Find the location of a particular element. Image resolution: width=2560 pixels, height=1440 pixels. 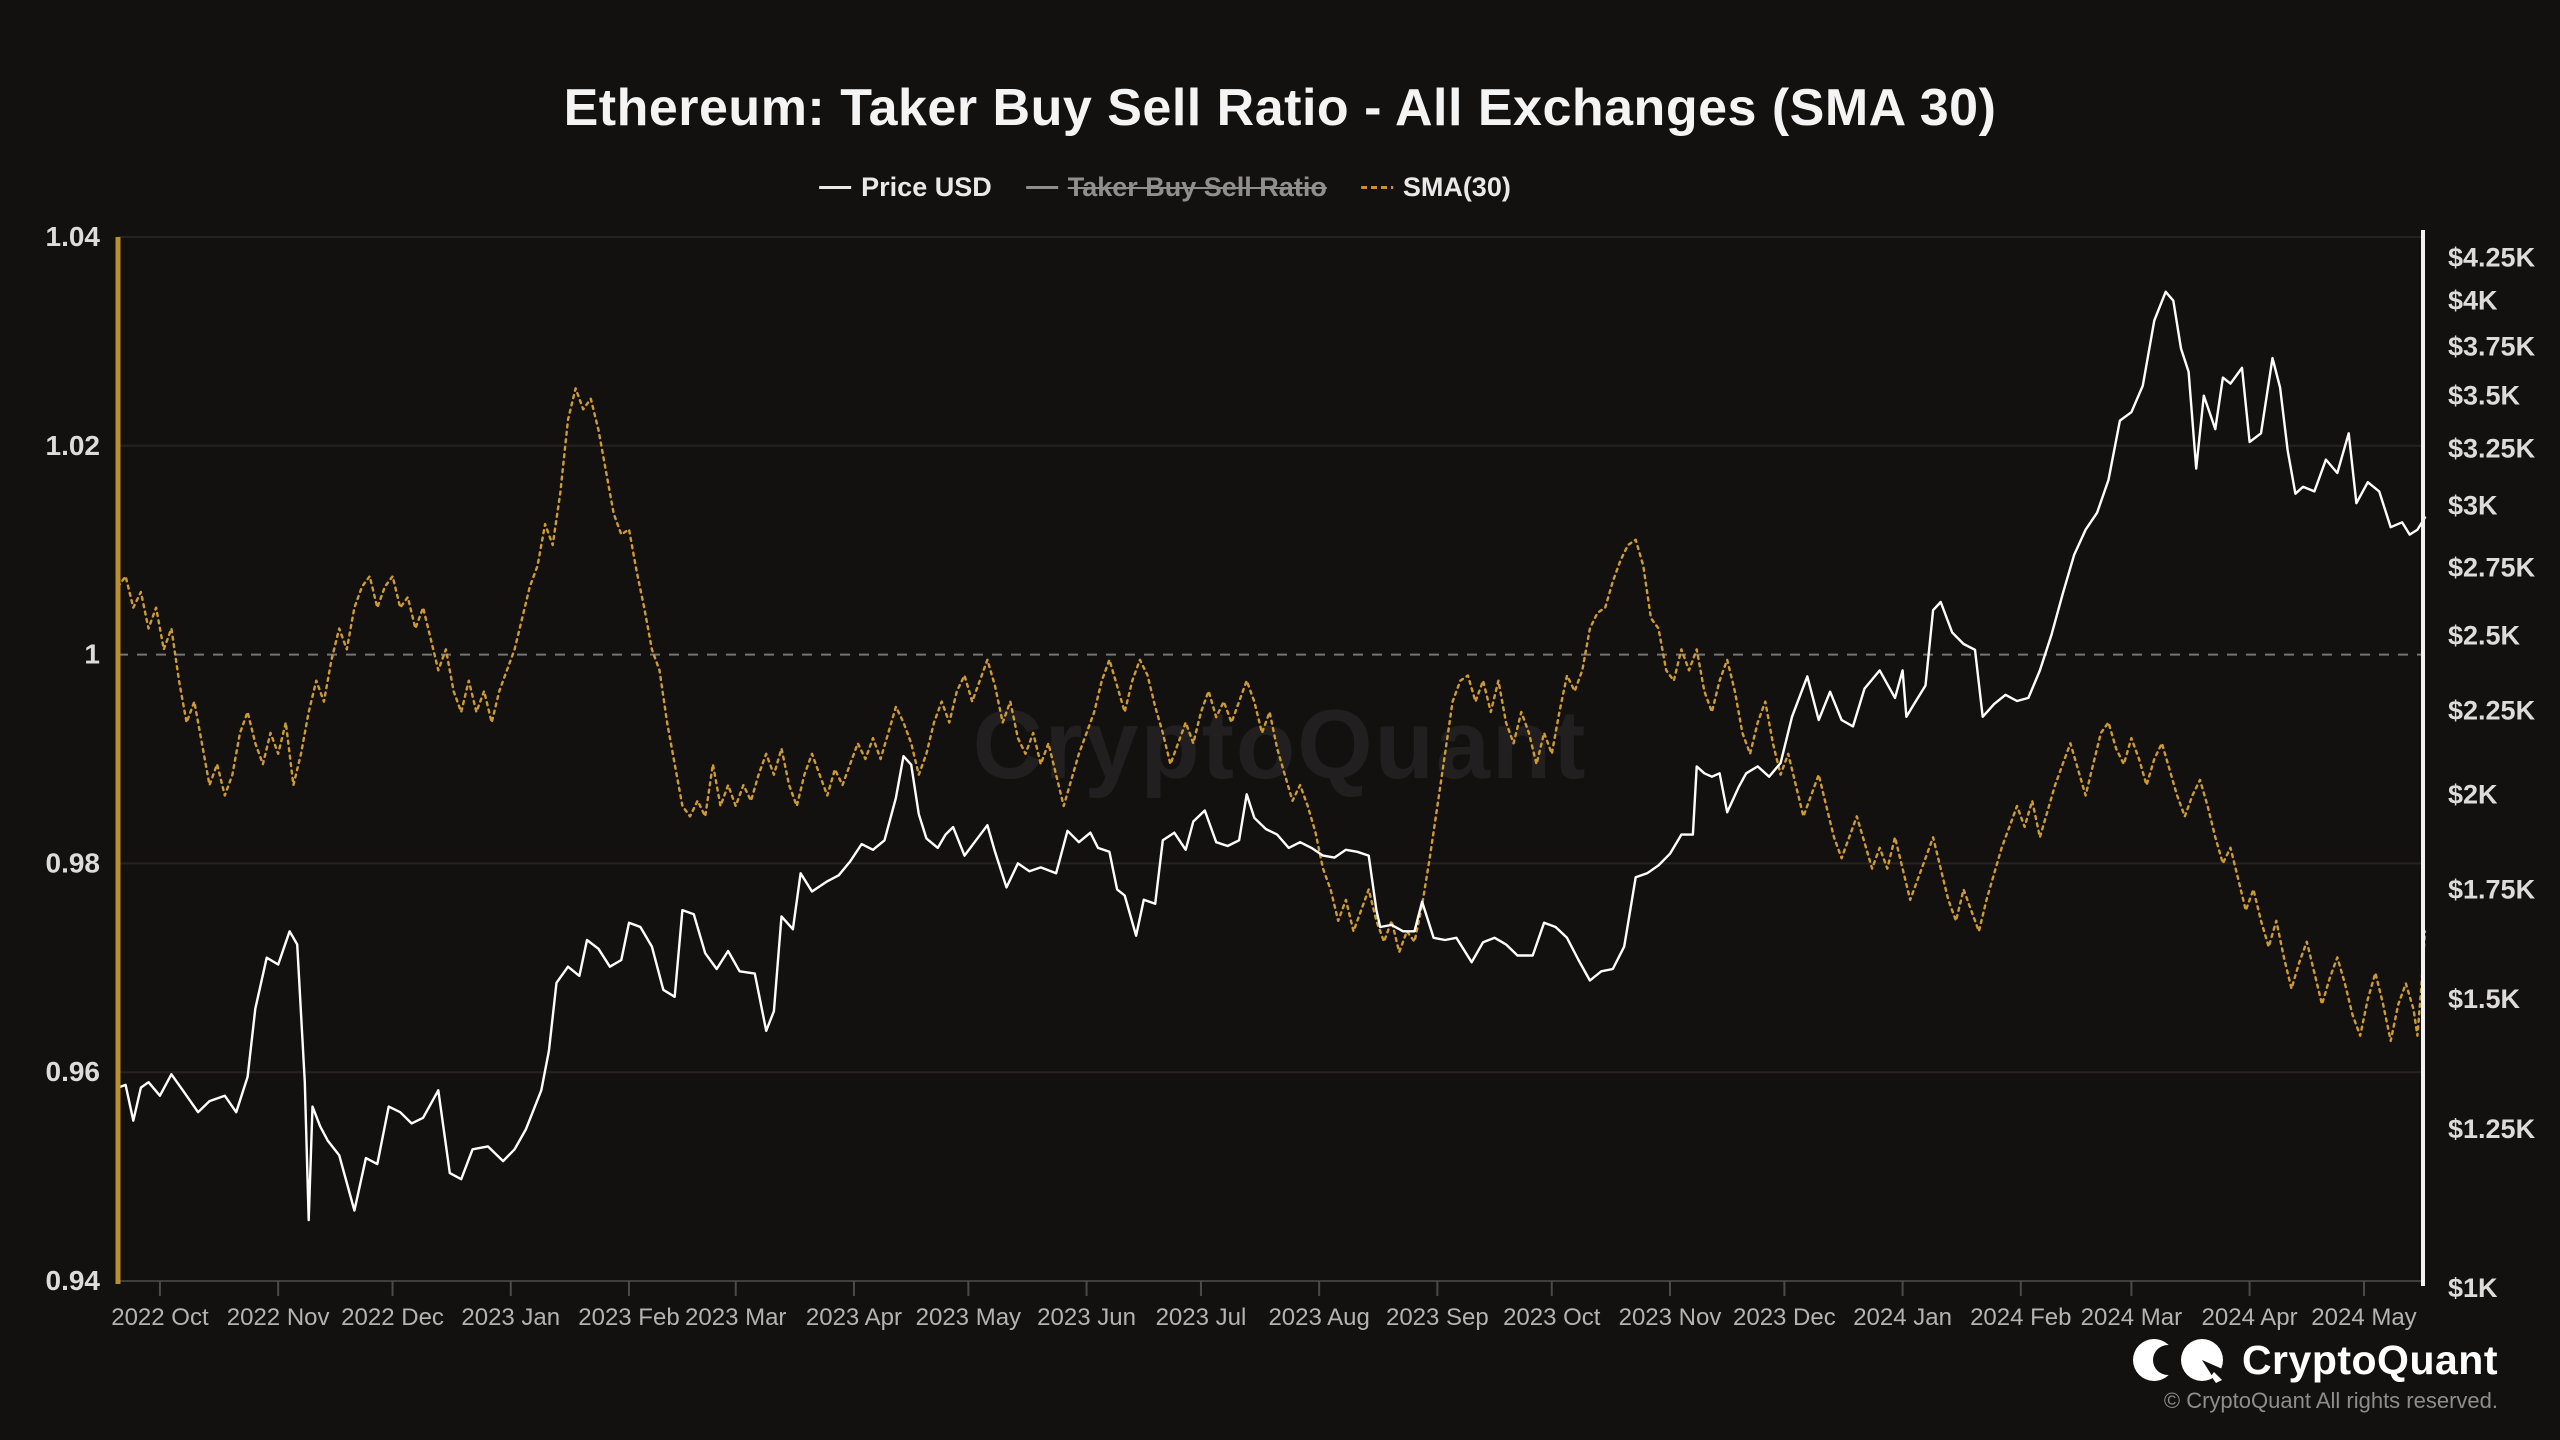

x-axis-label: 2023 Feb is located at coordinates (628, 1317).